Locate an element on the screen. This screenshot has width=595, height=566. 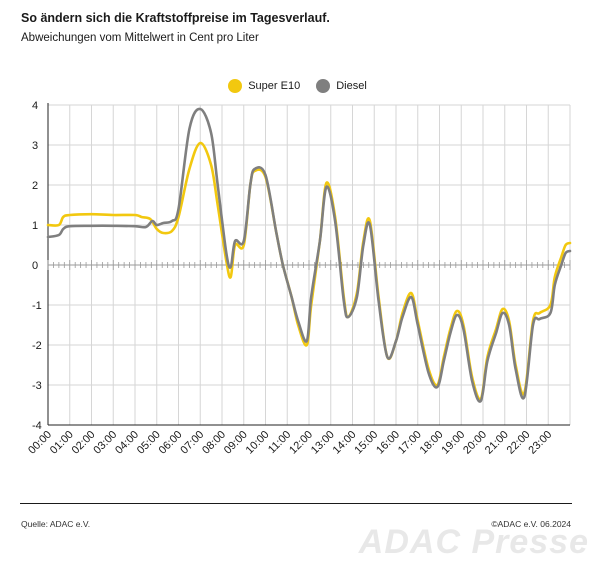
x-tick-label: 18:00 is located at coordinates (432, 443).